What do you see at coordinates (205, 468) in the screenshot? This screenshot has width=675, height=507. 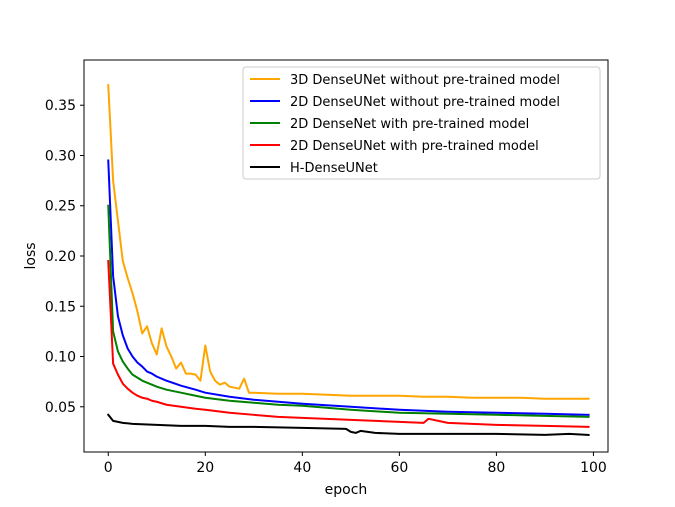 I see `x-tick-label: 20` at bounding box center [205, 468].